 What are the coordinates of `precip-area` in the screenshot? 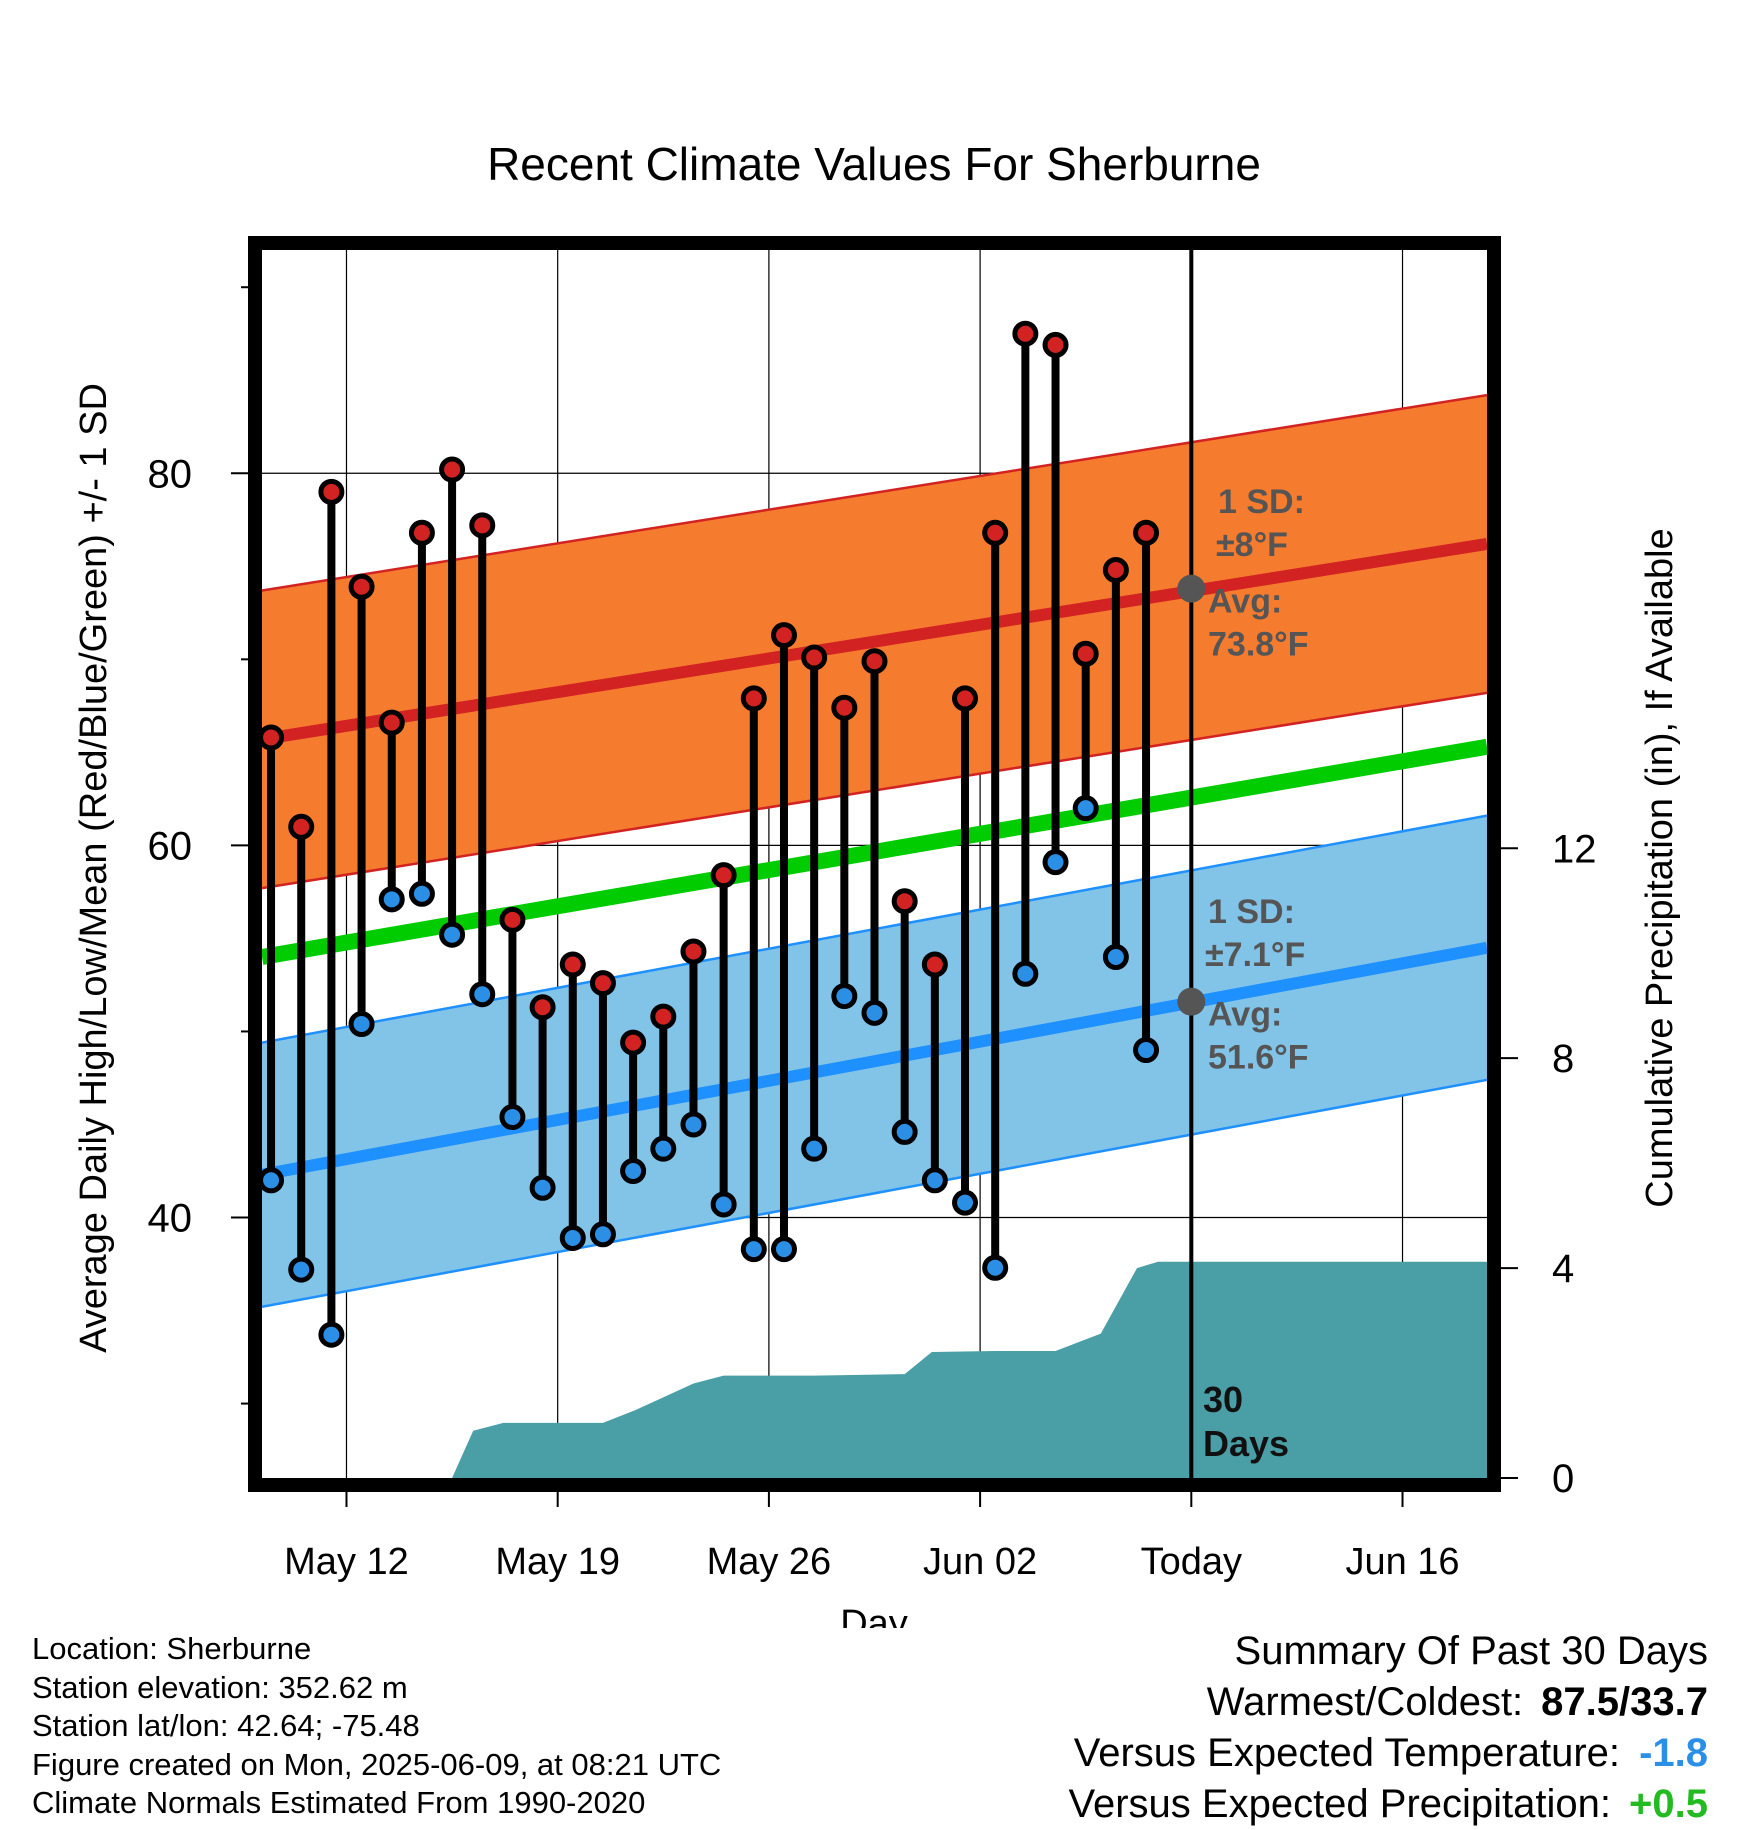 It's located at (969, 1369).